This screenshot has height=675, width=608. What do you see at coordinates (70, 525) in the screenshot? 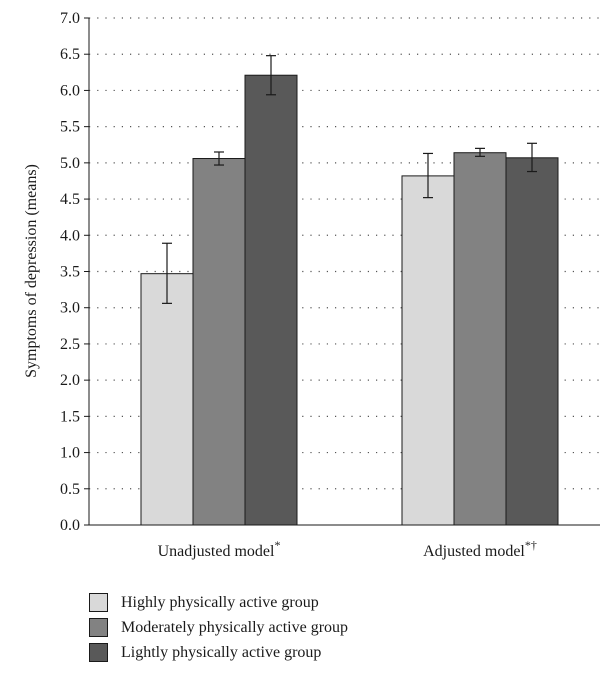
I see `y-tick-label: 0.0` at bounding box center [70, 525].